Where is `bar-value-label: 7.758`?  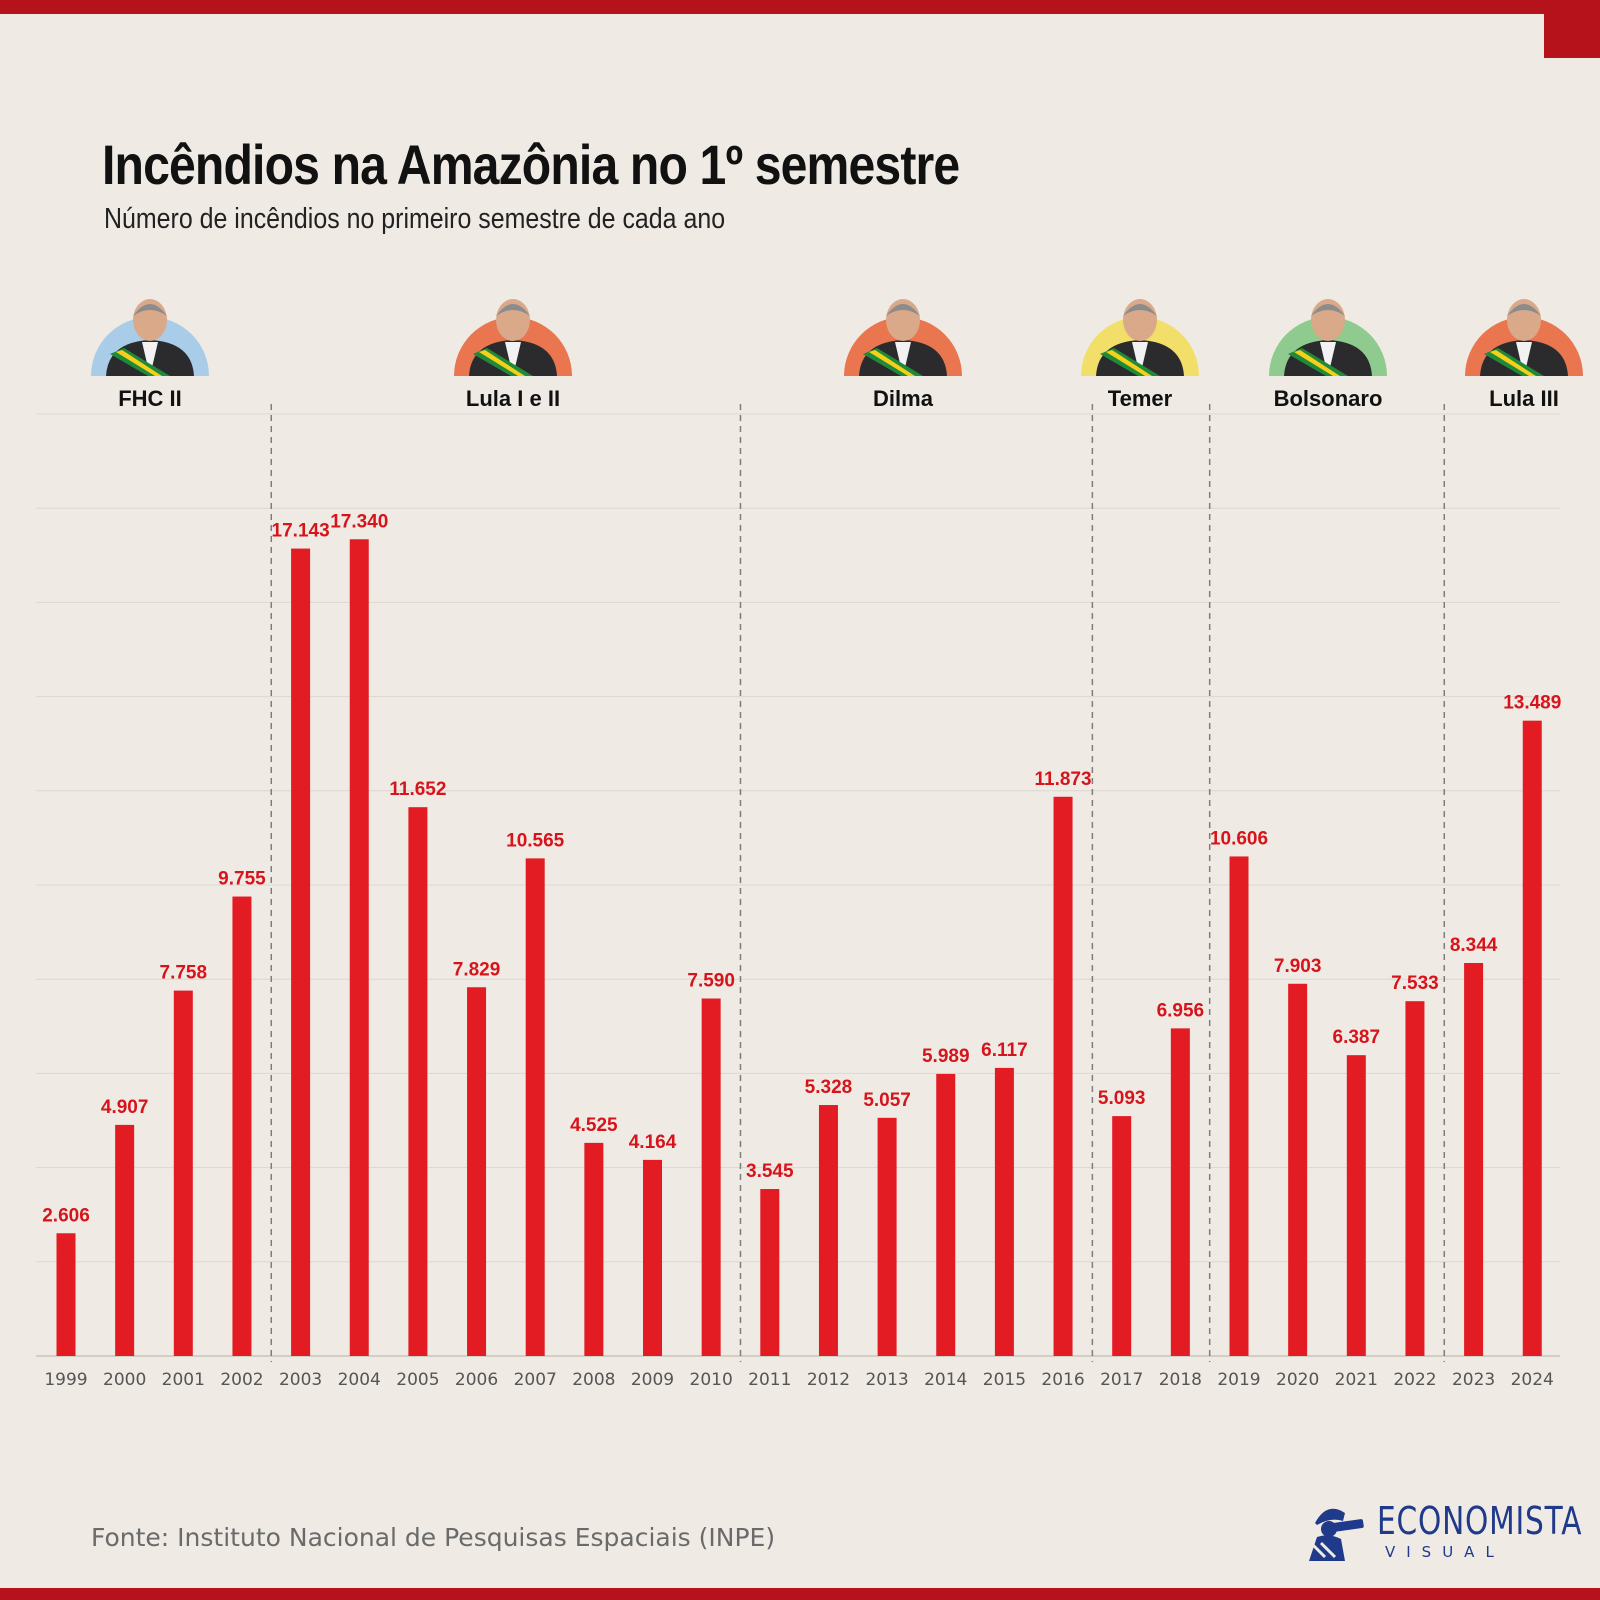
bar-value-label: 7.758 is located at coordinates (184, 973).